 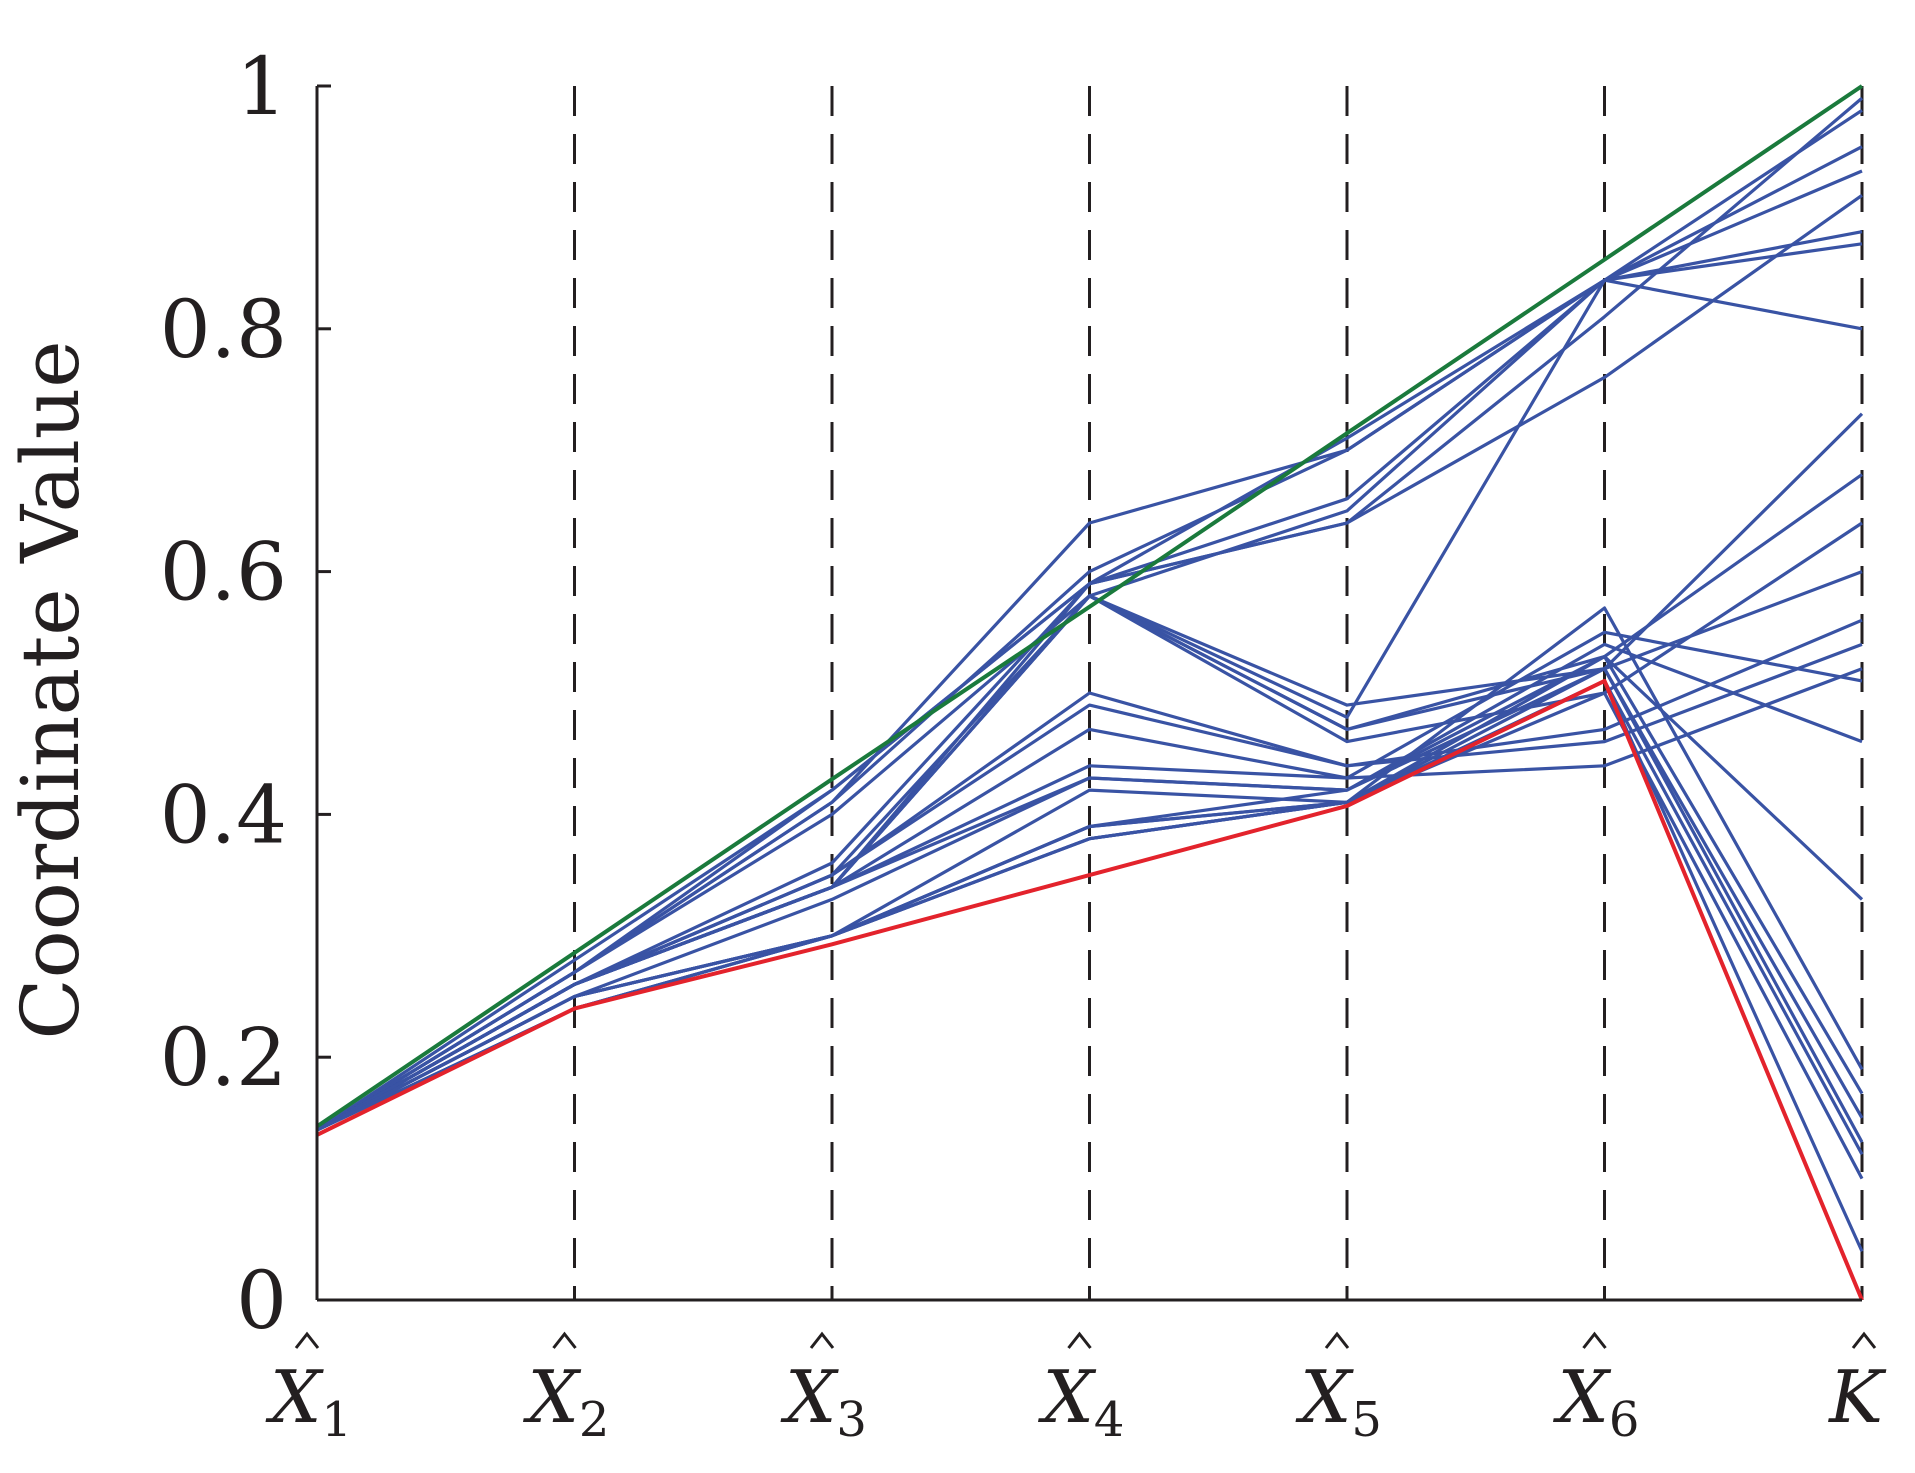 What do you see at coordinates (1338, 1401) in the screenshot?
I see `x-tick-label: X5` at bounding box center [1338, 1401].